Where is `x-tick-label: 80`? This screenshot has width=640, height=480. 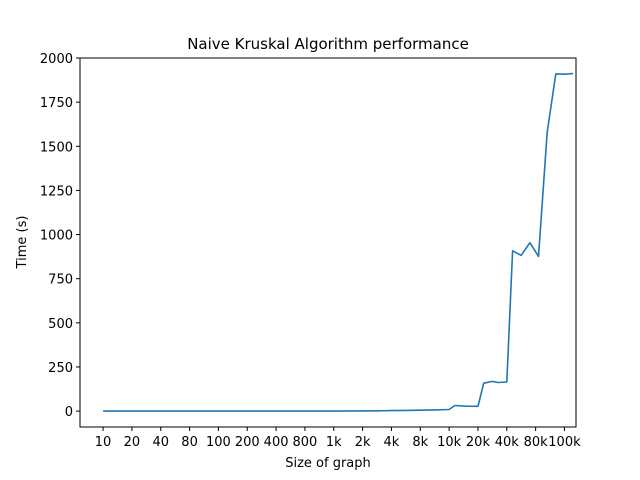 x-tick-label: 80 is located at coordinates (189, 442).